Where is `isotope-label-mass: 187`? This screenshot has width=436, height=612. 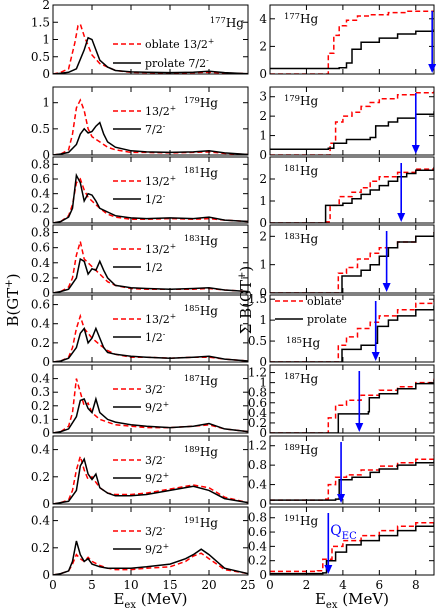 isotope-label-mass: 187 is located at coordinates (292, 376).